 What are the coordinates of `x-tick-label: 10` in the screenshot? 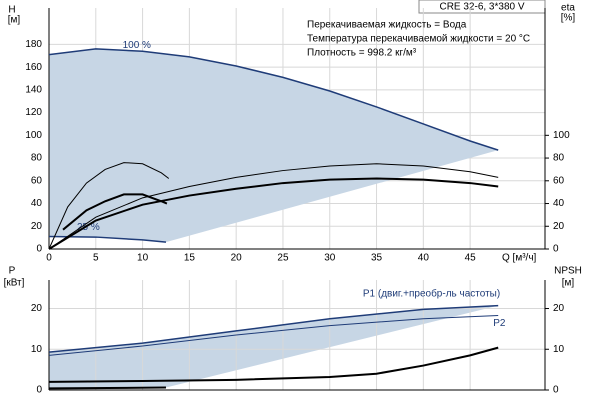 It's located at (143, 258).